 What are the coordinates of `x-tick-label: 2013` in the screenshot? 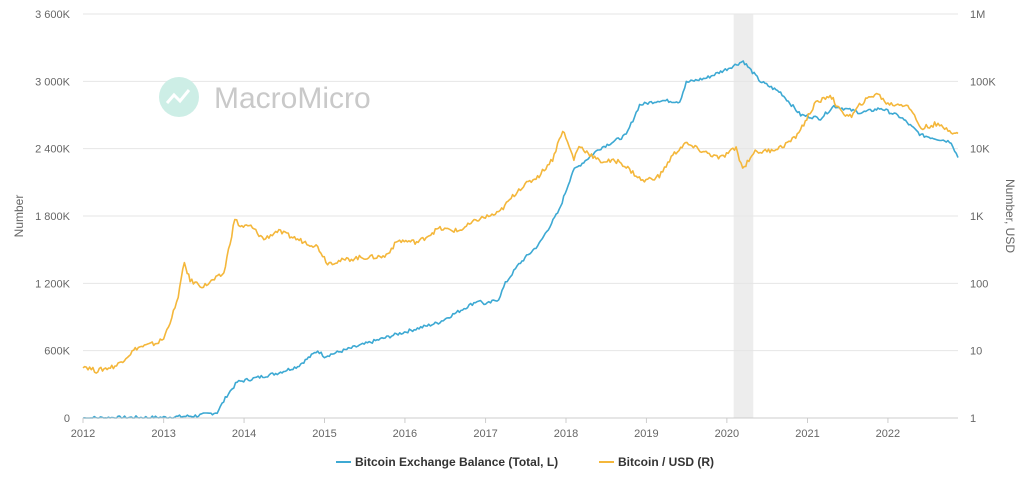 It's located at (163, 434).